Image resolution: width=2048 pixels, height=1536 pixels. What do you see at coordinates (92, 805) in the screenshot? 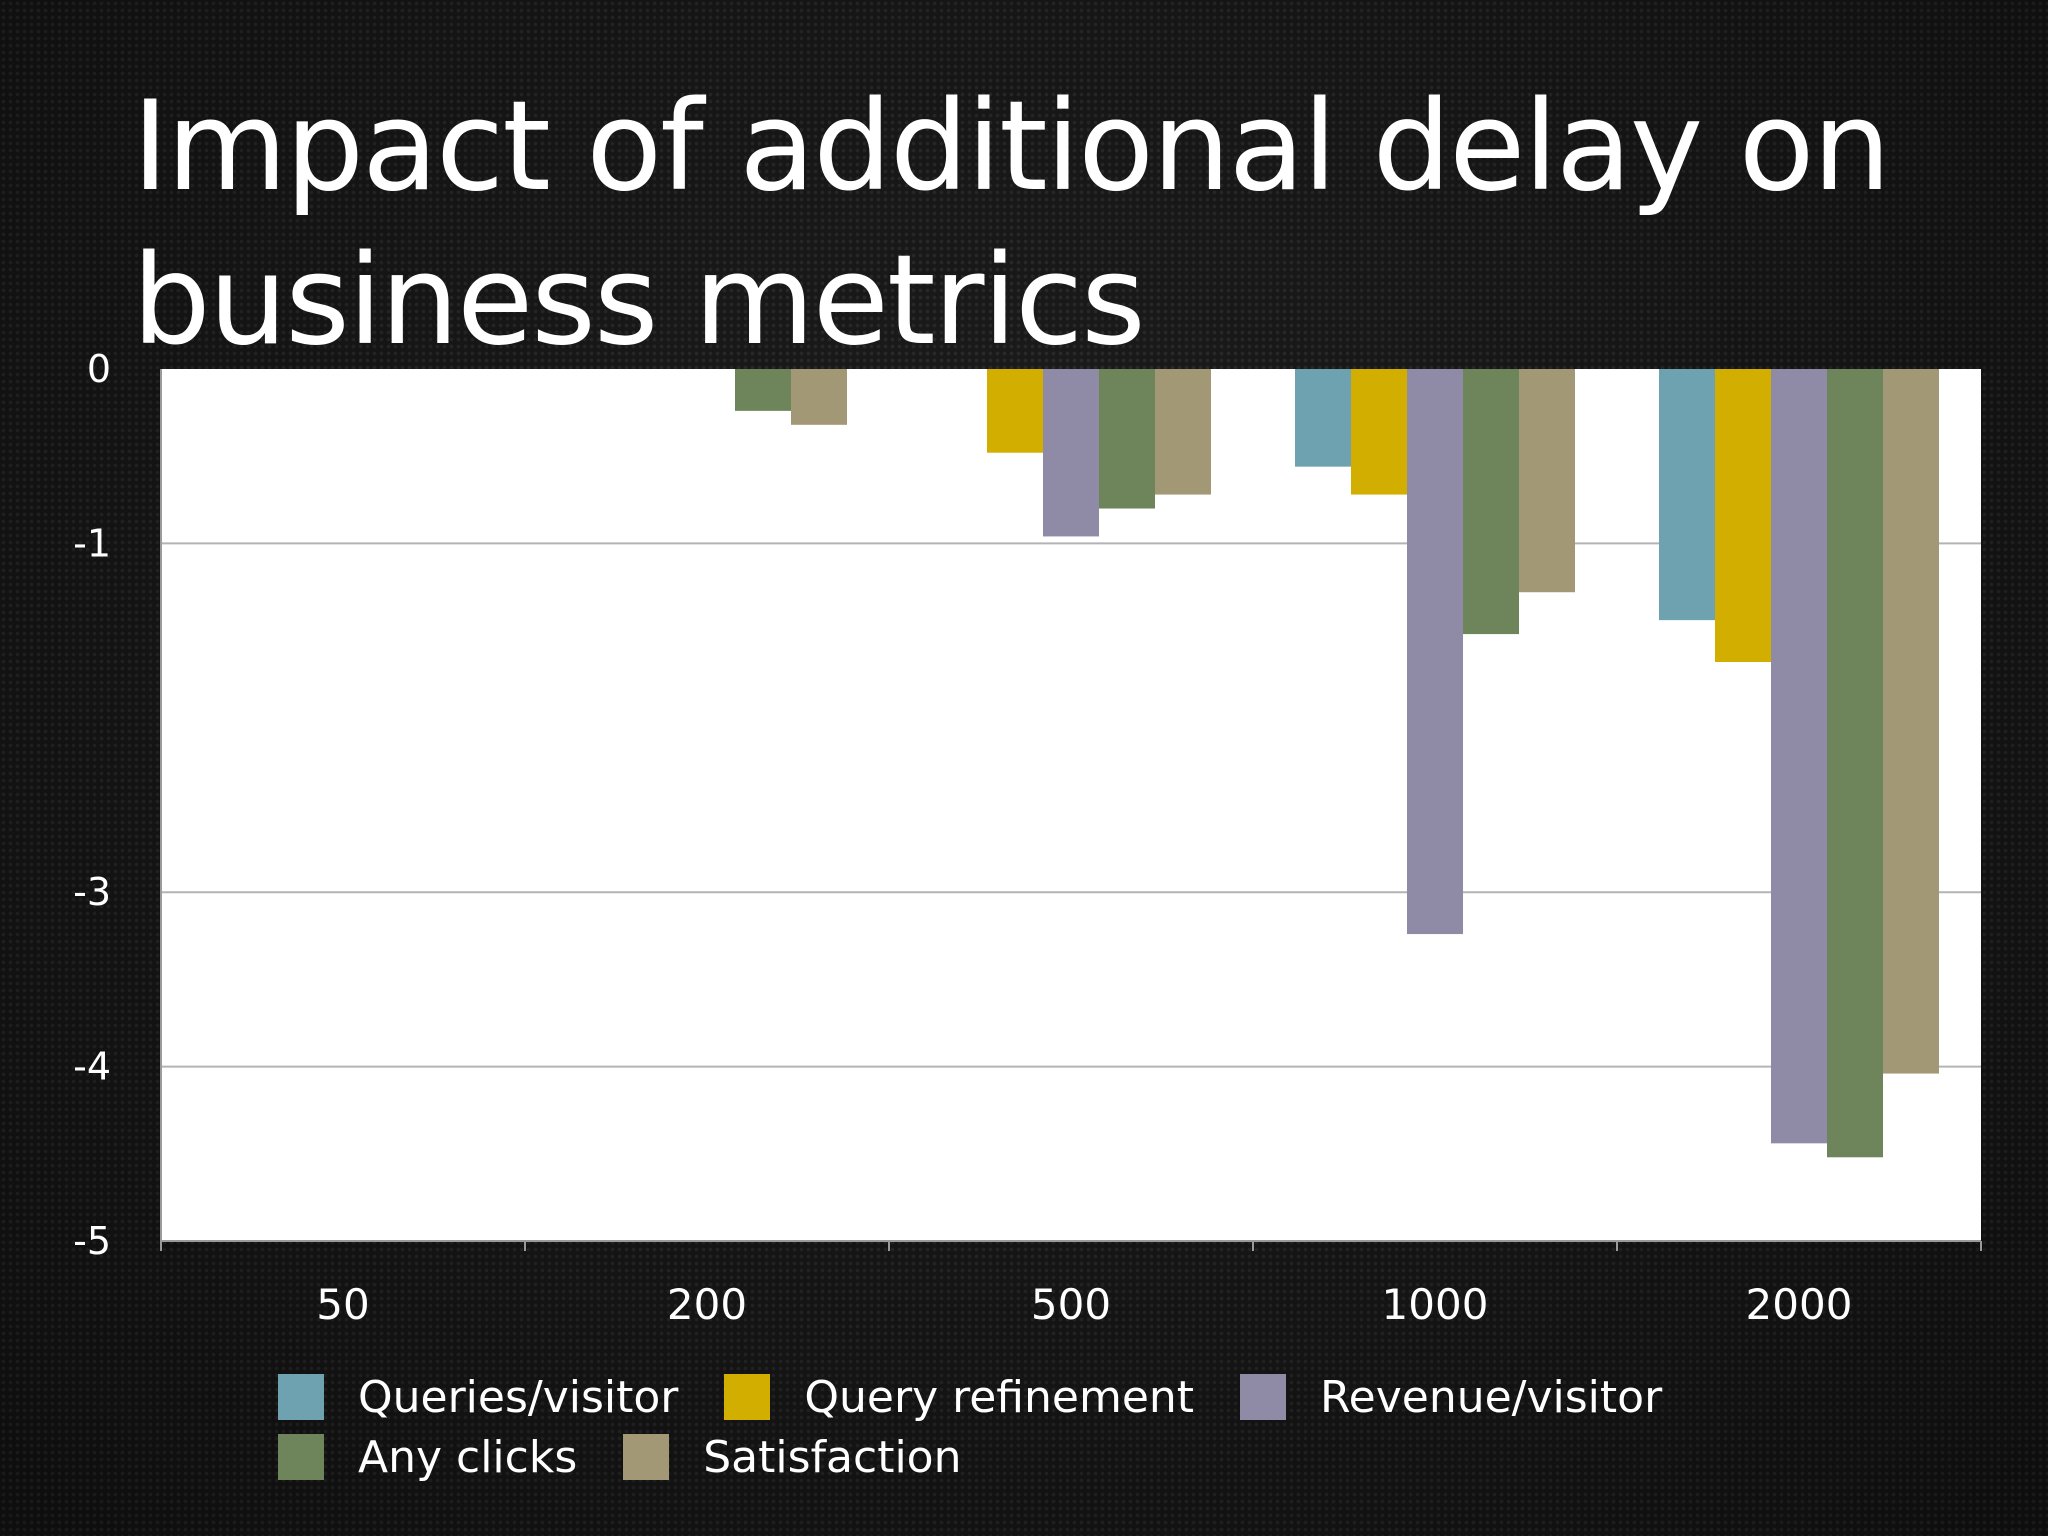
I see `y-tick-labels: 0 -1 -3 -4 -5` at bounding box center [92, 805].